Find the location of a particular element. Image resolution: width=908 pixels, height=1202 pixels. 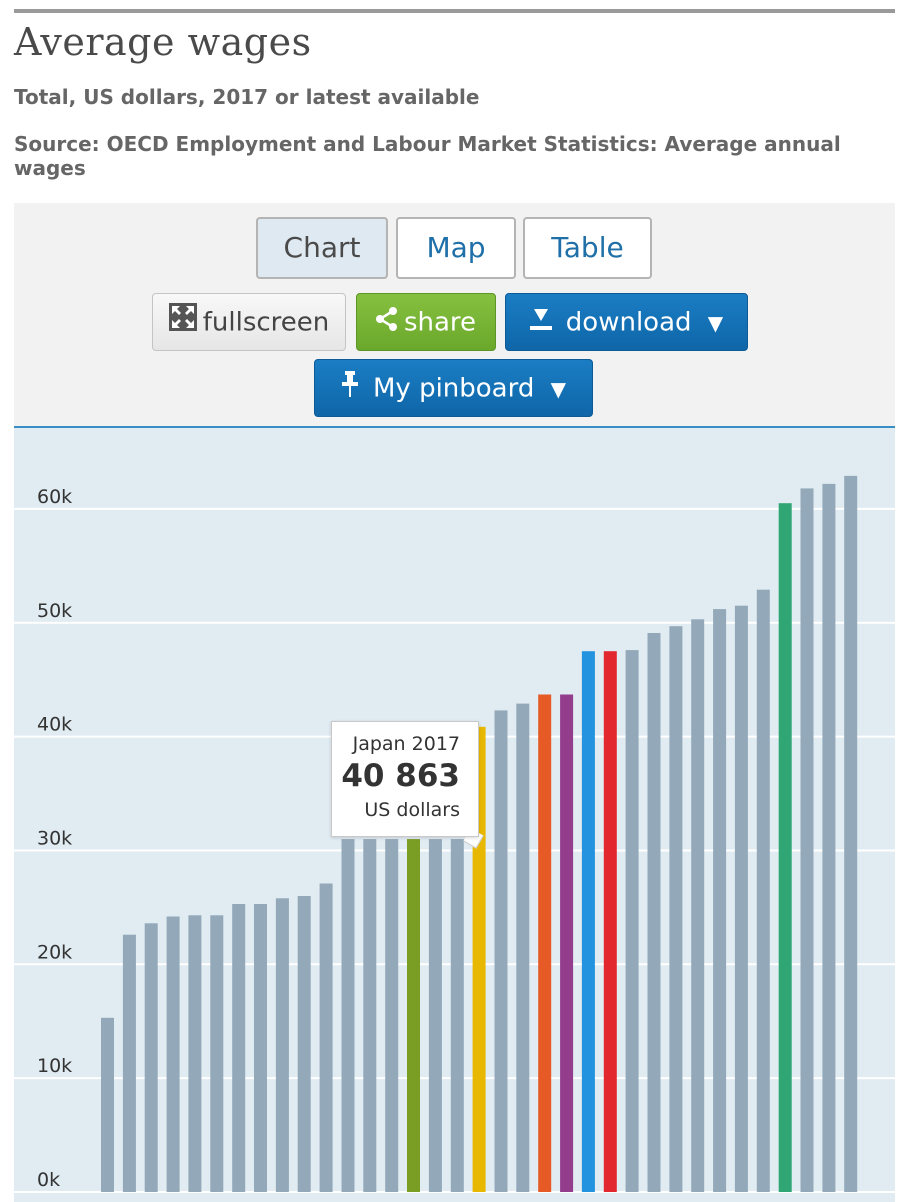

page-title: Average wages is located at coordinates (163, 42).